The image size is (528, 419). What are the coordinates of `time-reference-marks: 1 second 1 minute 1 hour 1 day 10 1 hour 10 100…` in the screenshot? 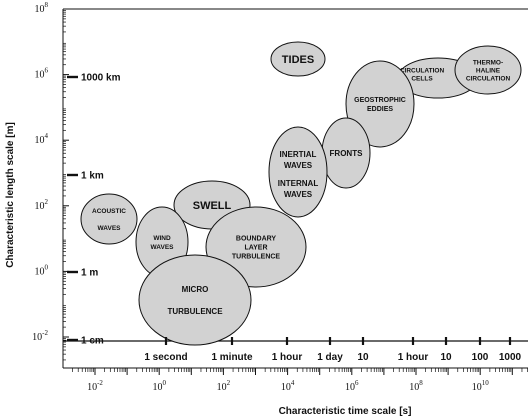 It's located at (333, 350).